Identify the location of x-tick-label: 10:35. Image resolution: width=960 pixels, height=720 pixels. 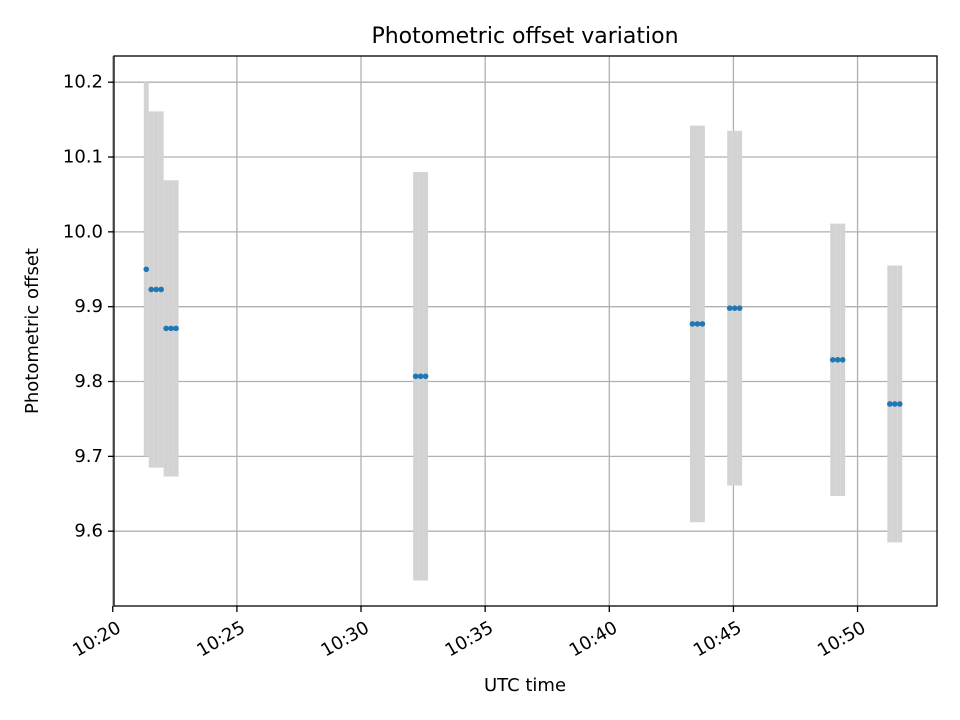
(469, 639).